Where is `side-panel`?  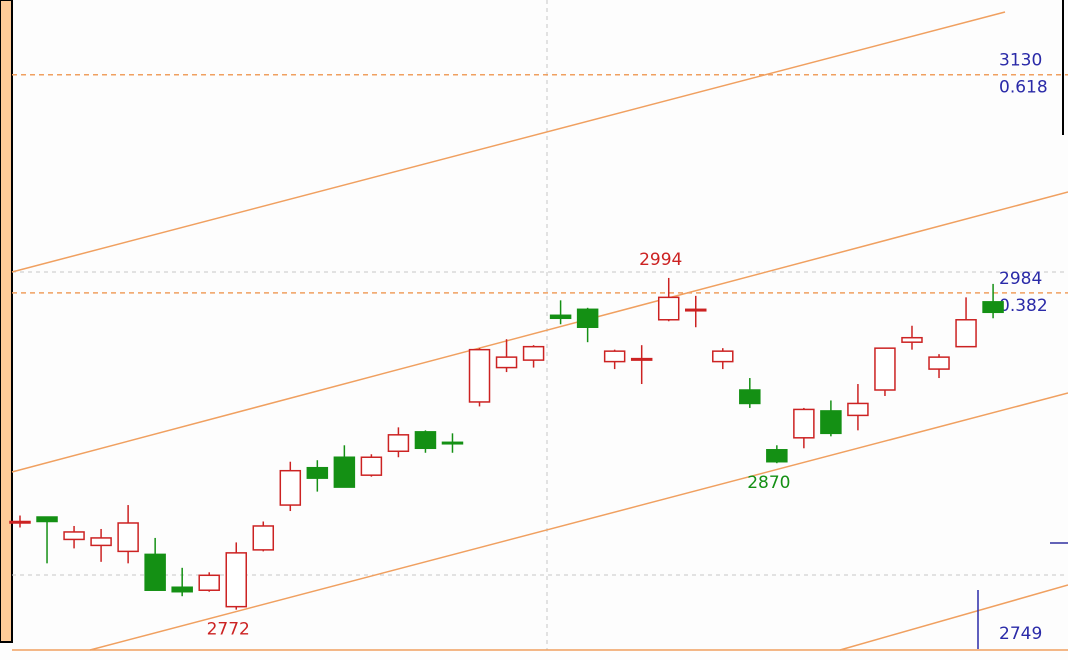 side-panel is located at coordinates (6, 321).